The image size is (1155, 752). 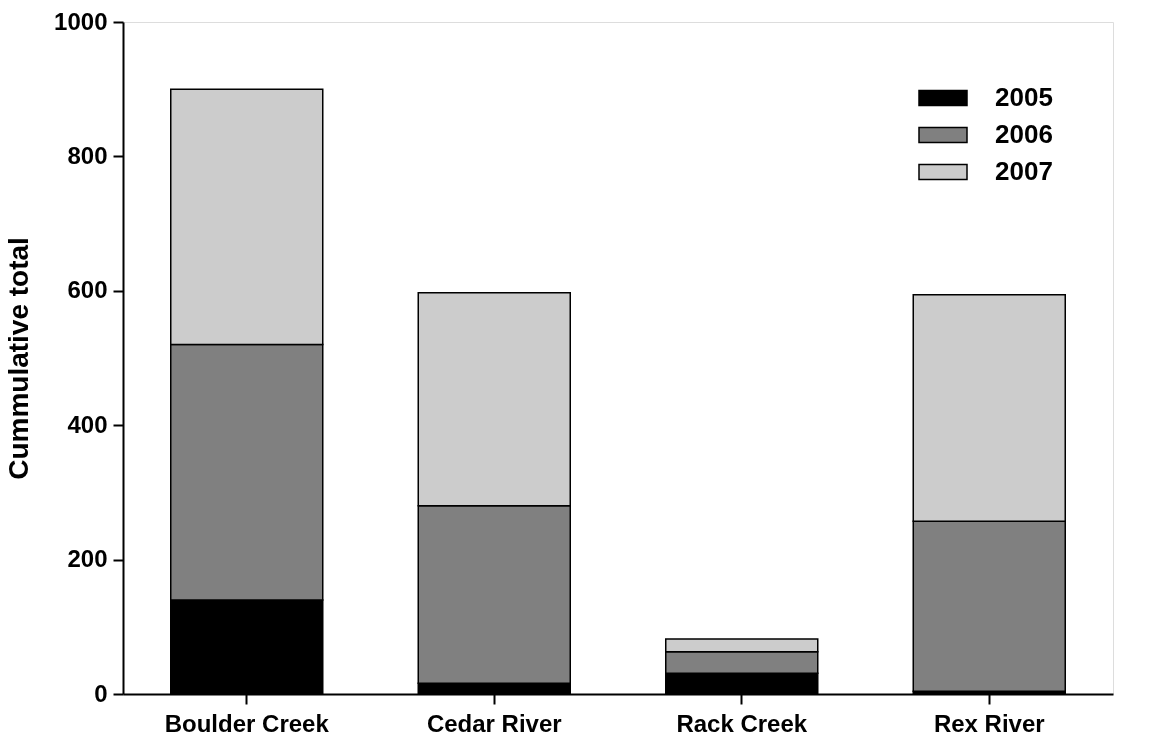 I want to click on y-tick-label: 600, so click(x=87, y=290).